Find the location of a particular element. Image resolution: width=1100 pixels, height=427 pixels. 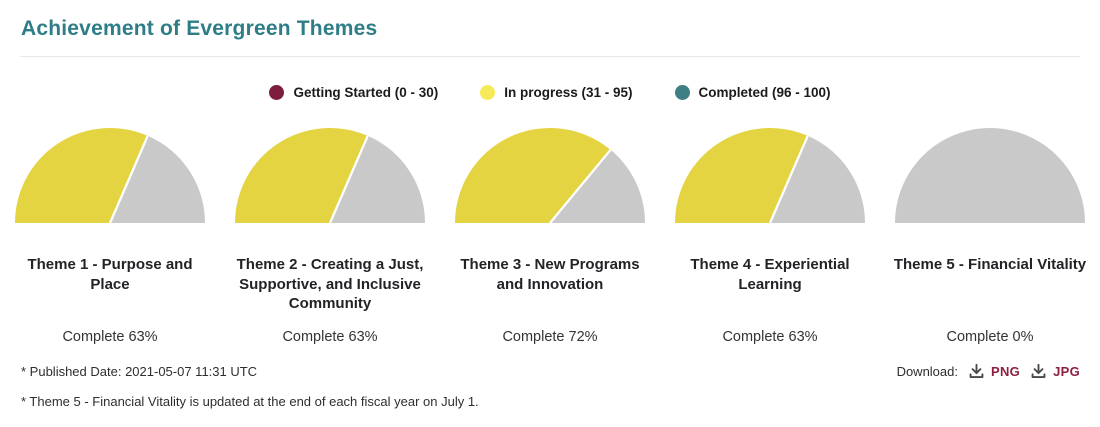

header-divider is located at coordinates (550, 56).